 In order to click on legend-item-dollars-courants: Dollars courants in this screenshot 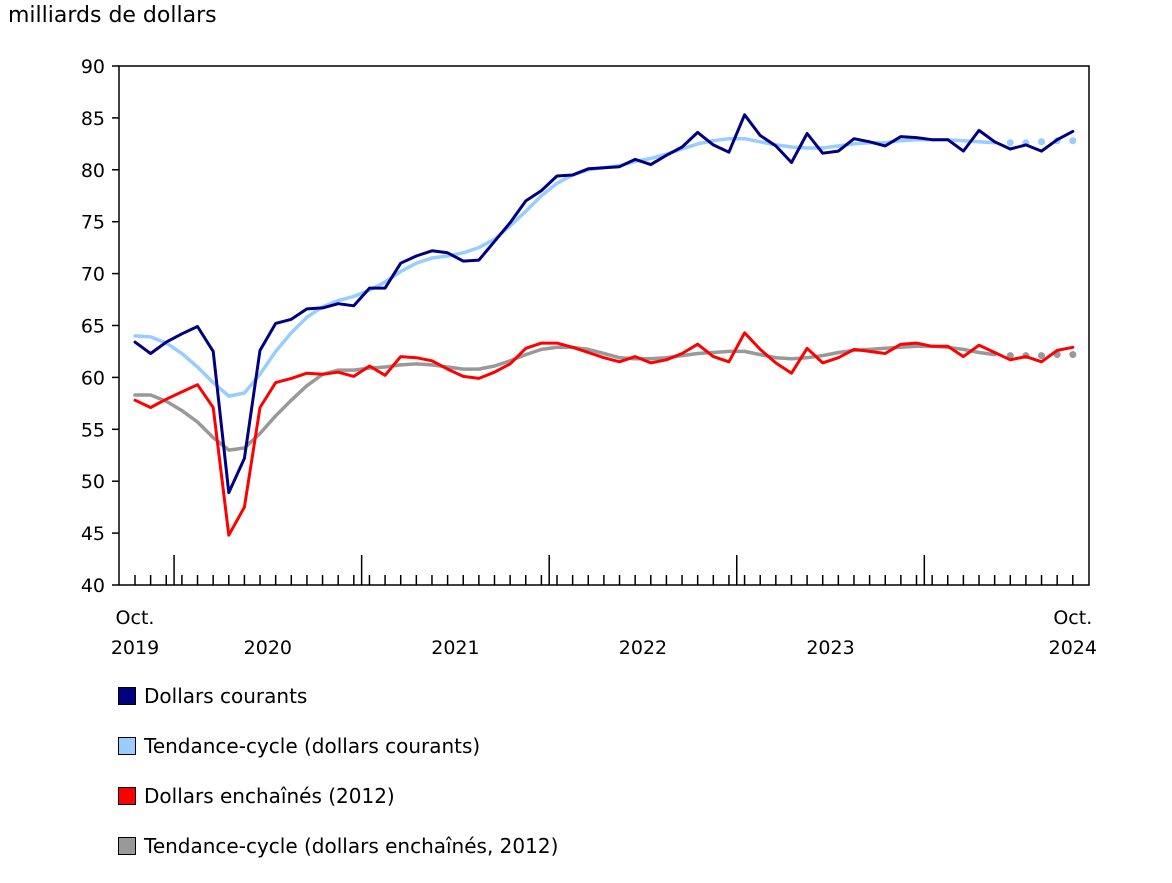, I will do `click(338, 696)`.